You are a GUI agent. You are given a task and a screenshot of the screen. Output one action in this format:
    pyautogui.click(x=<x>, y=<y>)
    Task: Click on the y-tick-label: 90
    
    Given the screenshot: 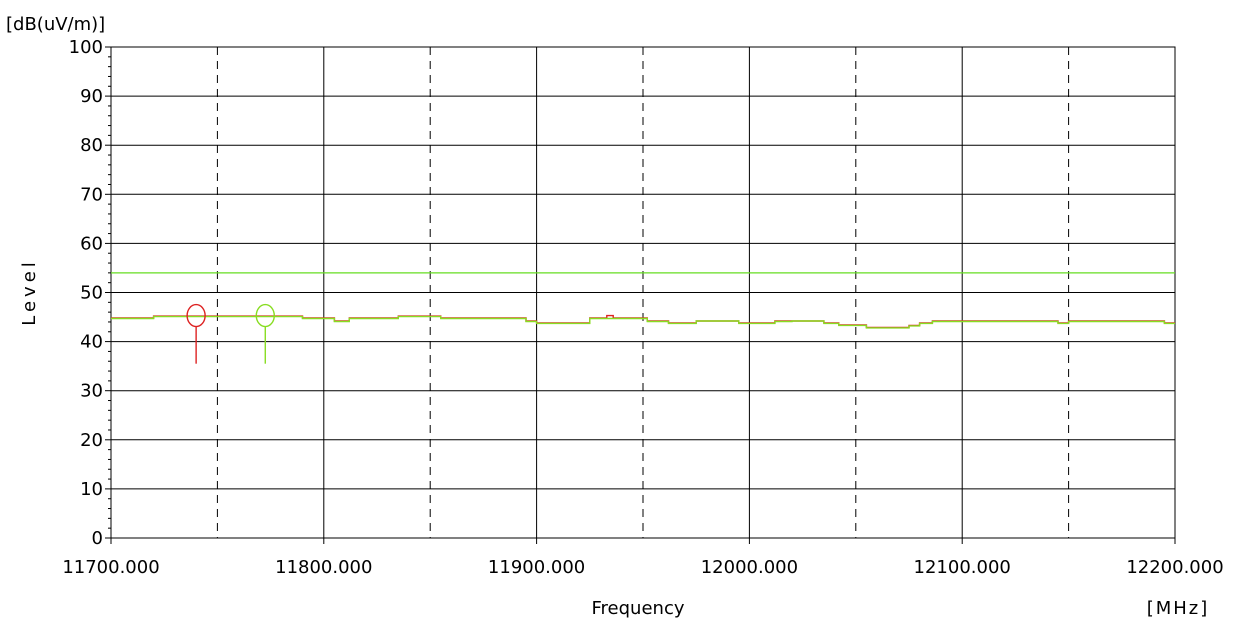 What is the action you would take?
    pyautogui.click(x=91, y=96)
    